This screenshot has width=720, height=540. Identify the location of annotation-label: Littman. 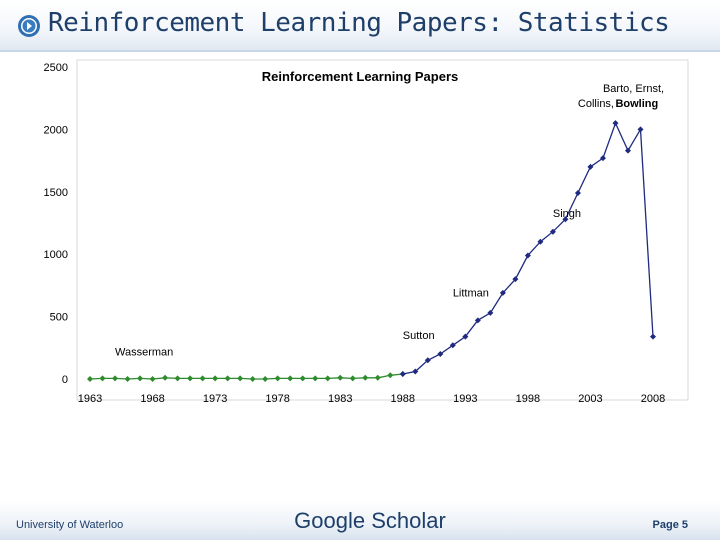
(471, 294).